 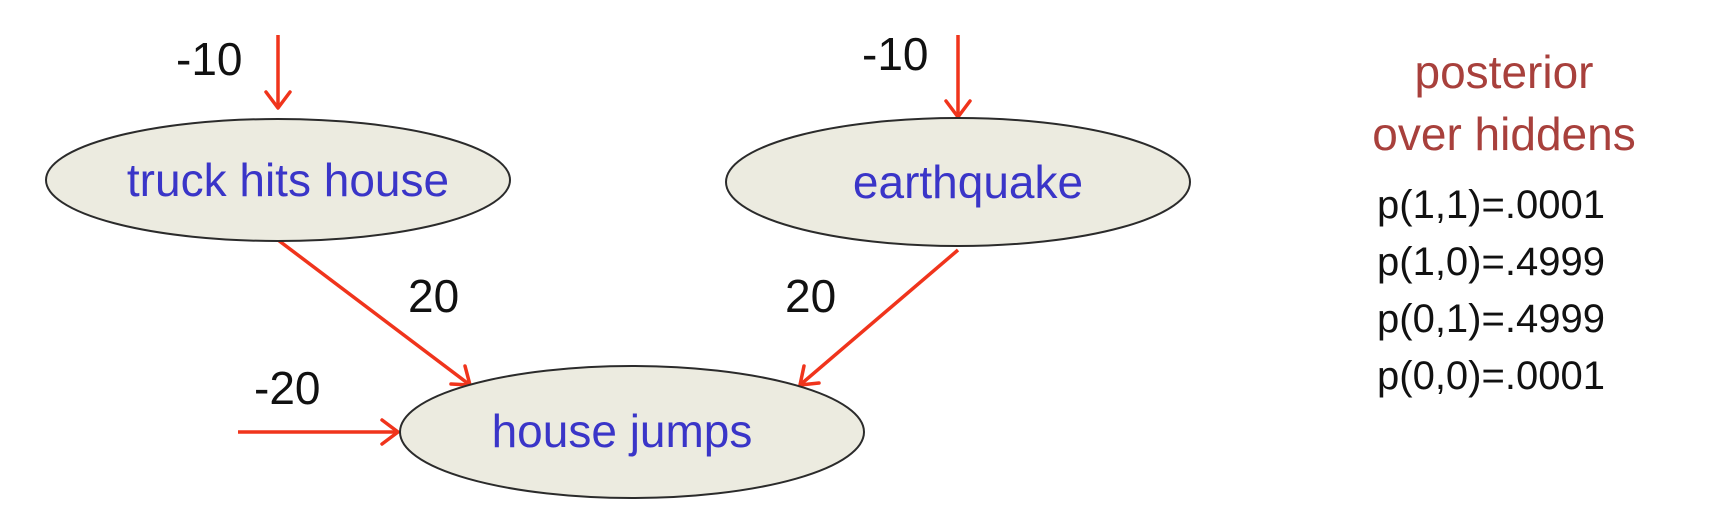 What do you see at coordinates (288, 180) in the screenshot?
I see `node-label-truck: truck hits house` at bounding box center [288, 180].